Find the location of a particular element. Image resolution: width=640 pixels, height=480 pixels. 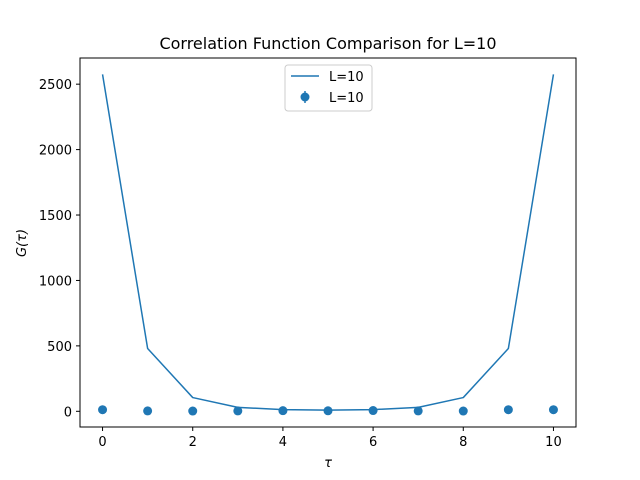

chart-title: Correlation Function Comparison for L=10 is located at coordinates (327, 43).